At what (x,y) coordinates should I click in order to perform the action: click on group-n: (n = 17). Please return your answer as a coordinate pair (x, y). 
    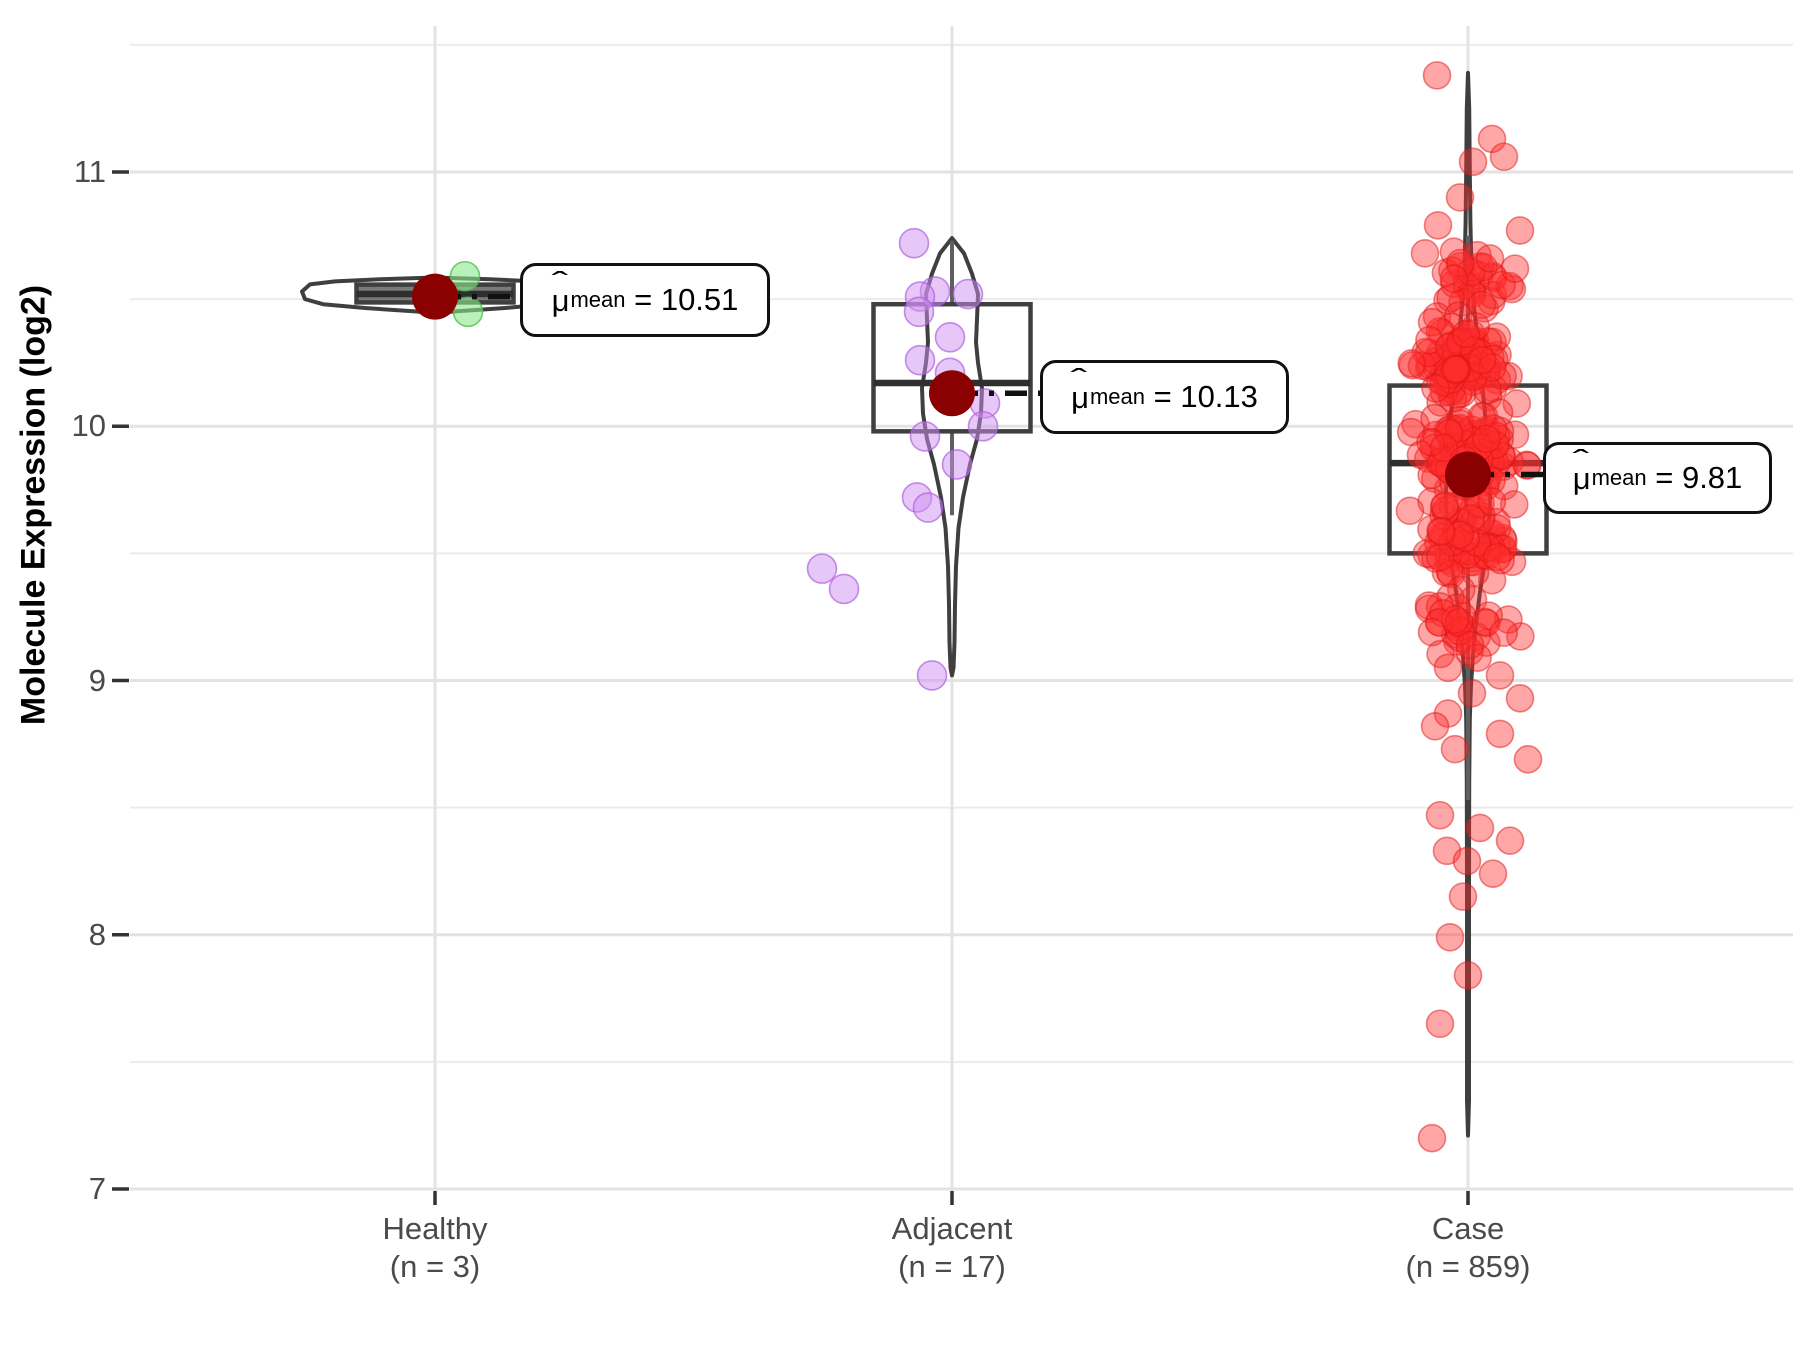
    Looking at the image, I should click on (952, 1266).